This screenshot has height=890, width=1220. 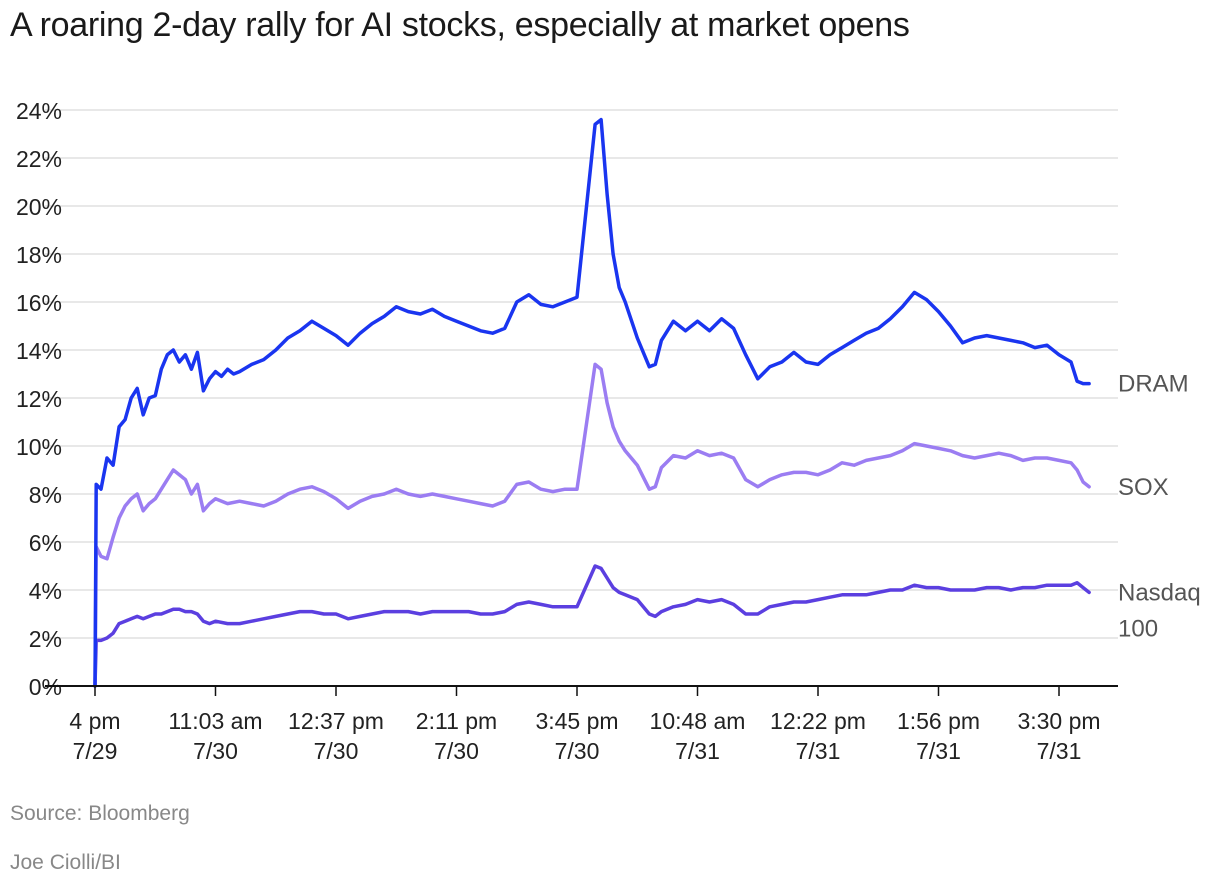 I want to click on y-tick-label: 10%, so click(x=39, y=447).